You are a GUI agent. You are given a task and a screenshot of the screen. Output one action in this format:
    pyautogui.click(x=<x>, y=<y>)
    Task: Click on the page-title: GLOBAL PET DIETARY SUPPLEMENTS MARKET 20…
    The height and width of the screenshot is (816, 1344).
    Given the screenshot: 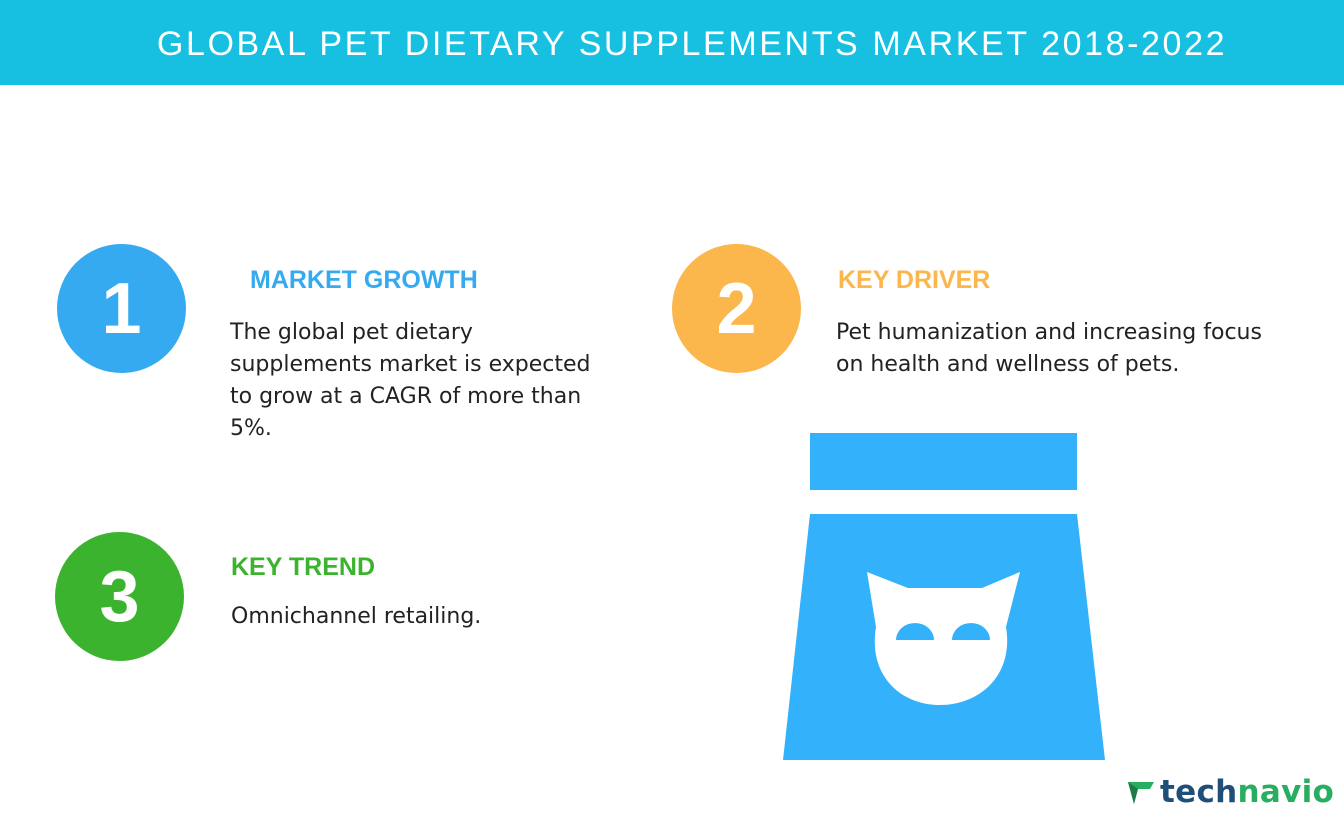 What is the action you would take?
    pyautogui.click(x=692, y=44)
    